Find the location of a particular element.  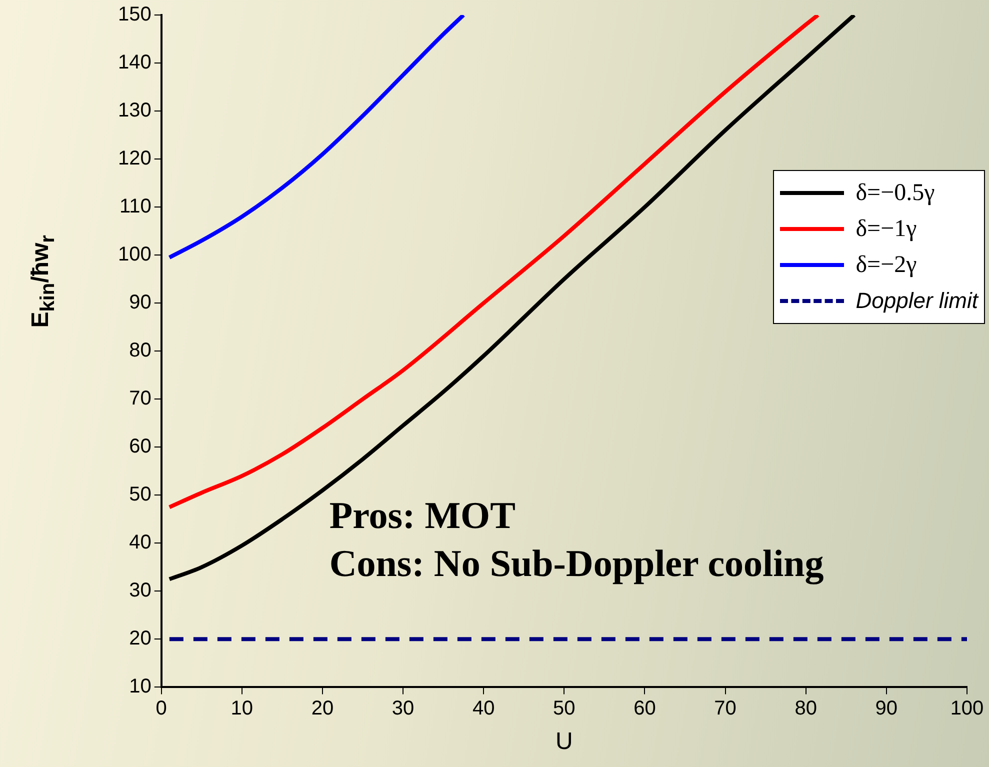

x-tick-label: 60 is located at coordinates (645, 709).